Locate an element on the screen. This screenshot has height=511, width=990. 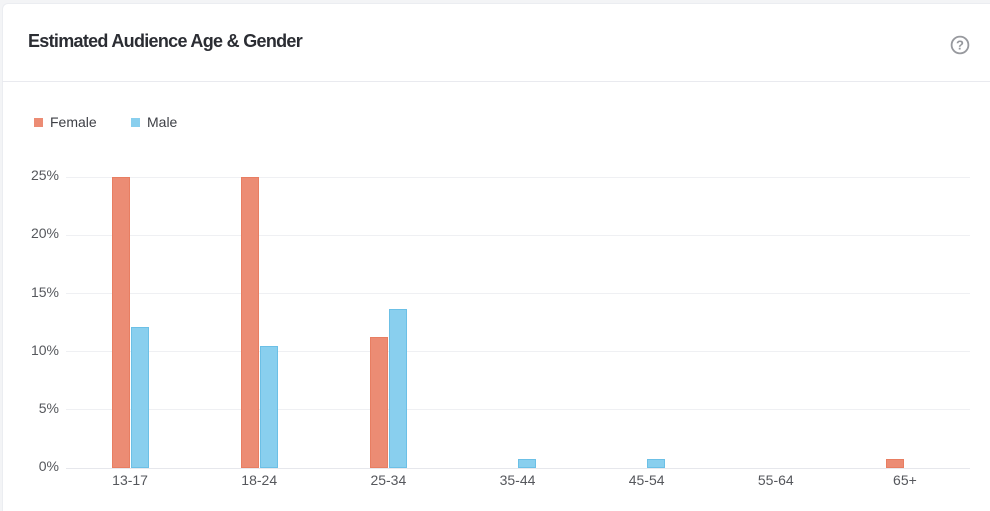
header-divider is located at coordinates (496, 81).